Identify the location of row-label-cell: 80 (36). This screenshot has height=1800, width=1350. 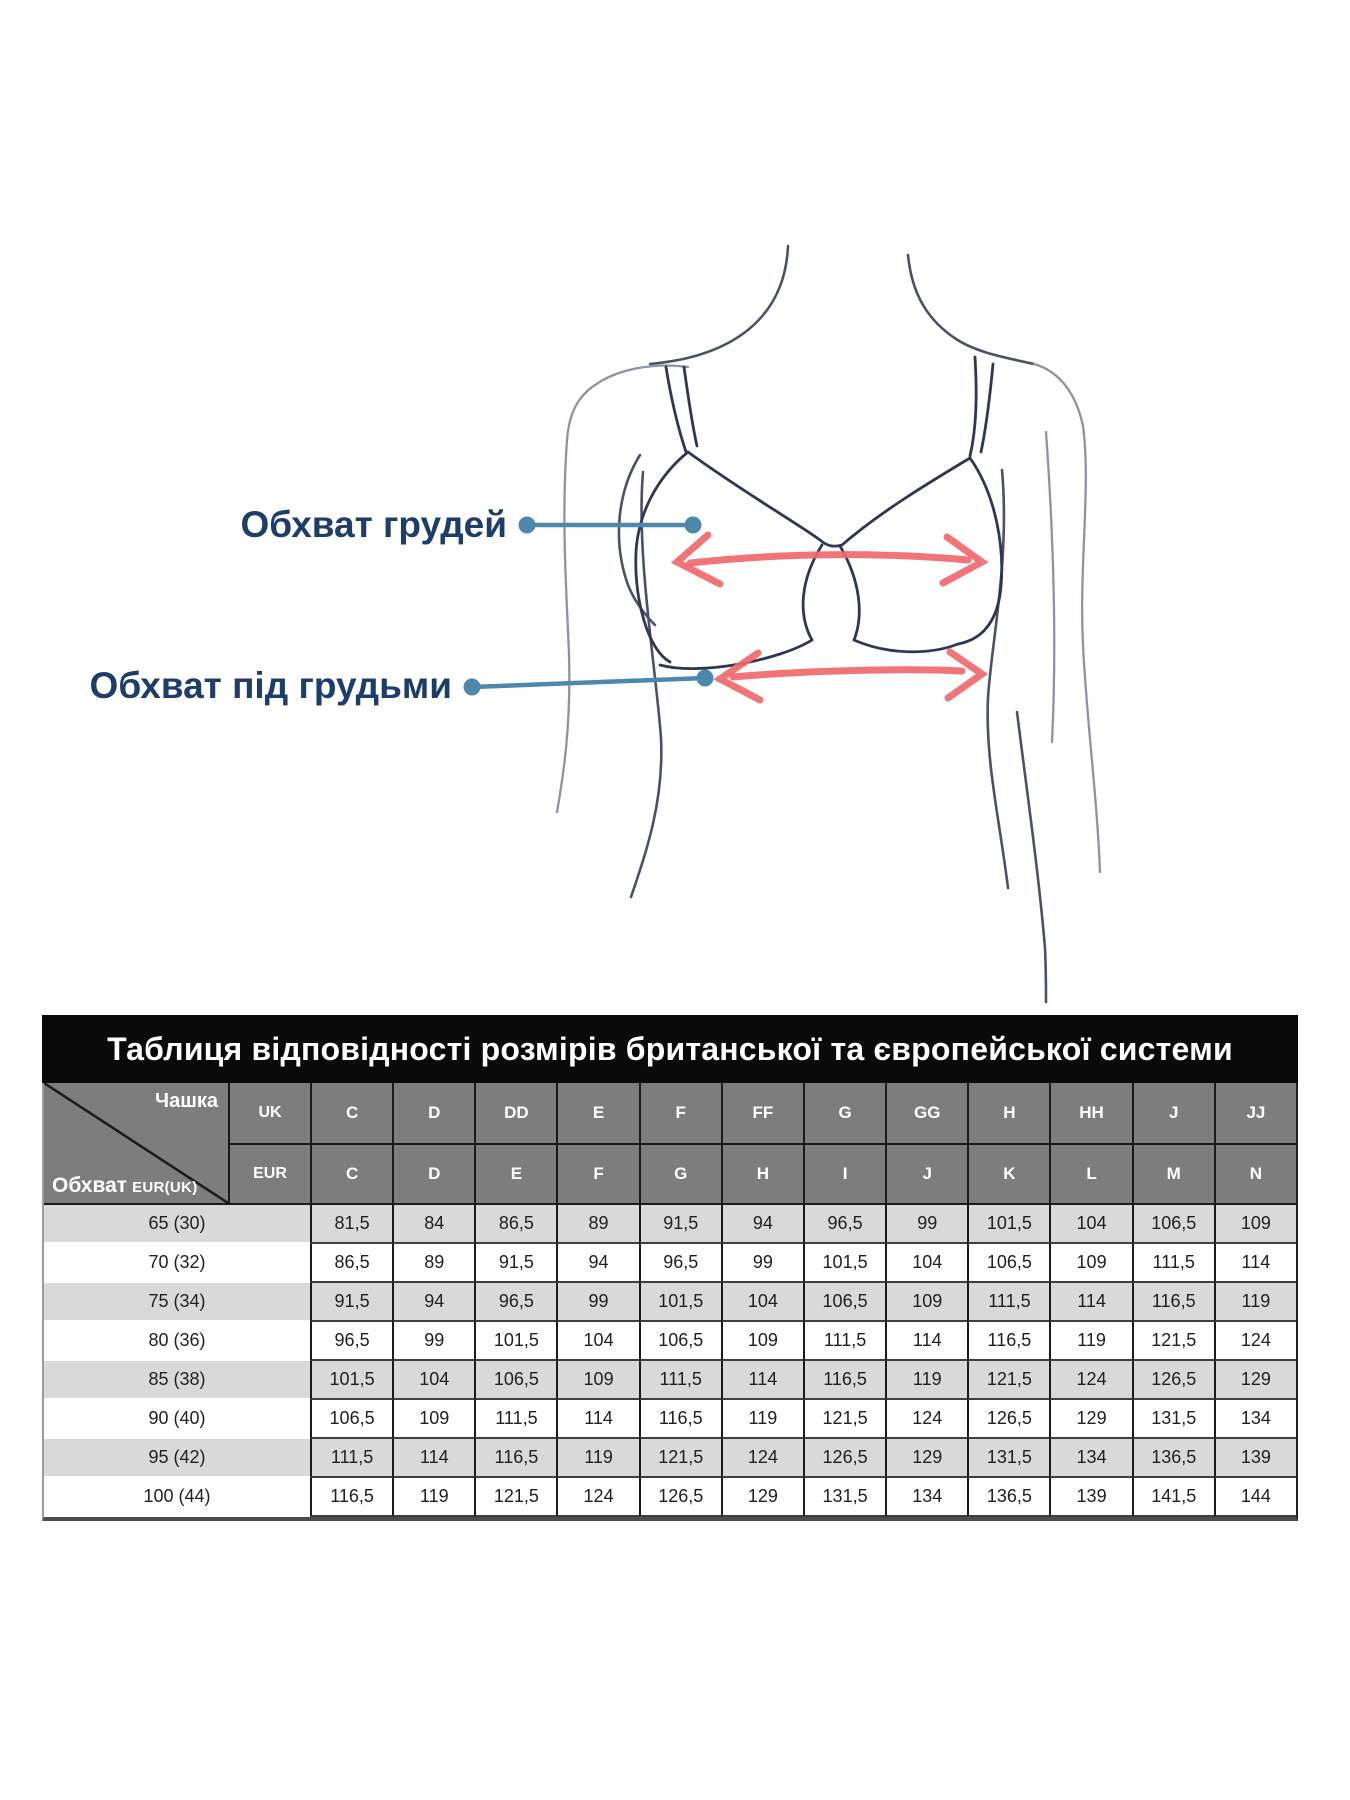
(177, 1341).